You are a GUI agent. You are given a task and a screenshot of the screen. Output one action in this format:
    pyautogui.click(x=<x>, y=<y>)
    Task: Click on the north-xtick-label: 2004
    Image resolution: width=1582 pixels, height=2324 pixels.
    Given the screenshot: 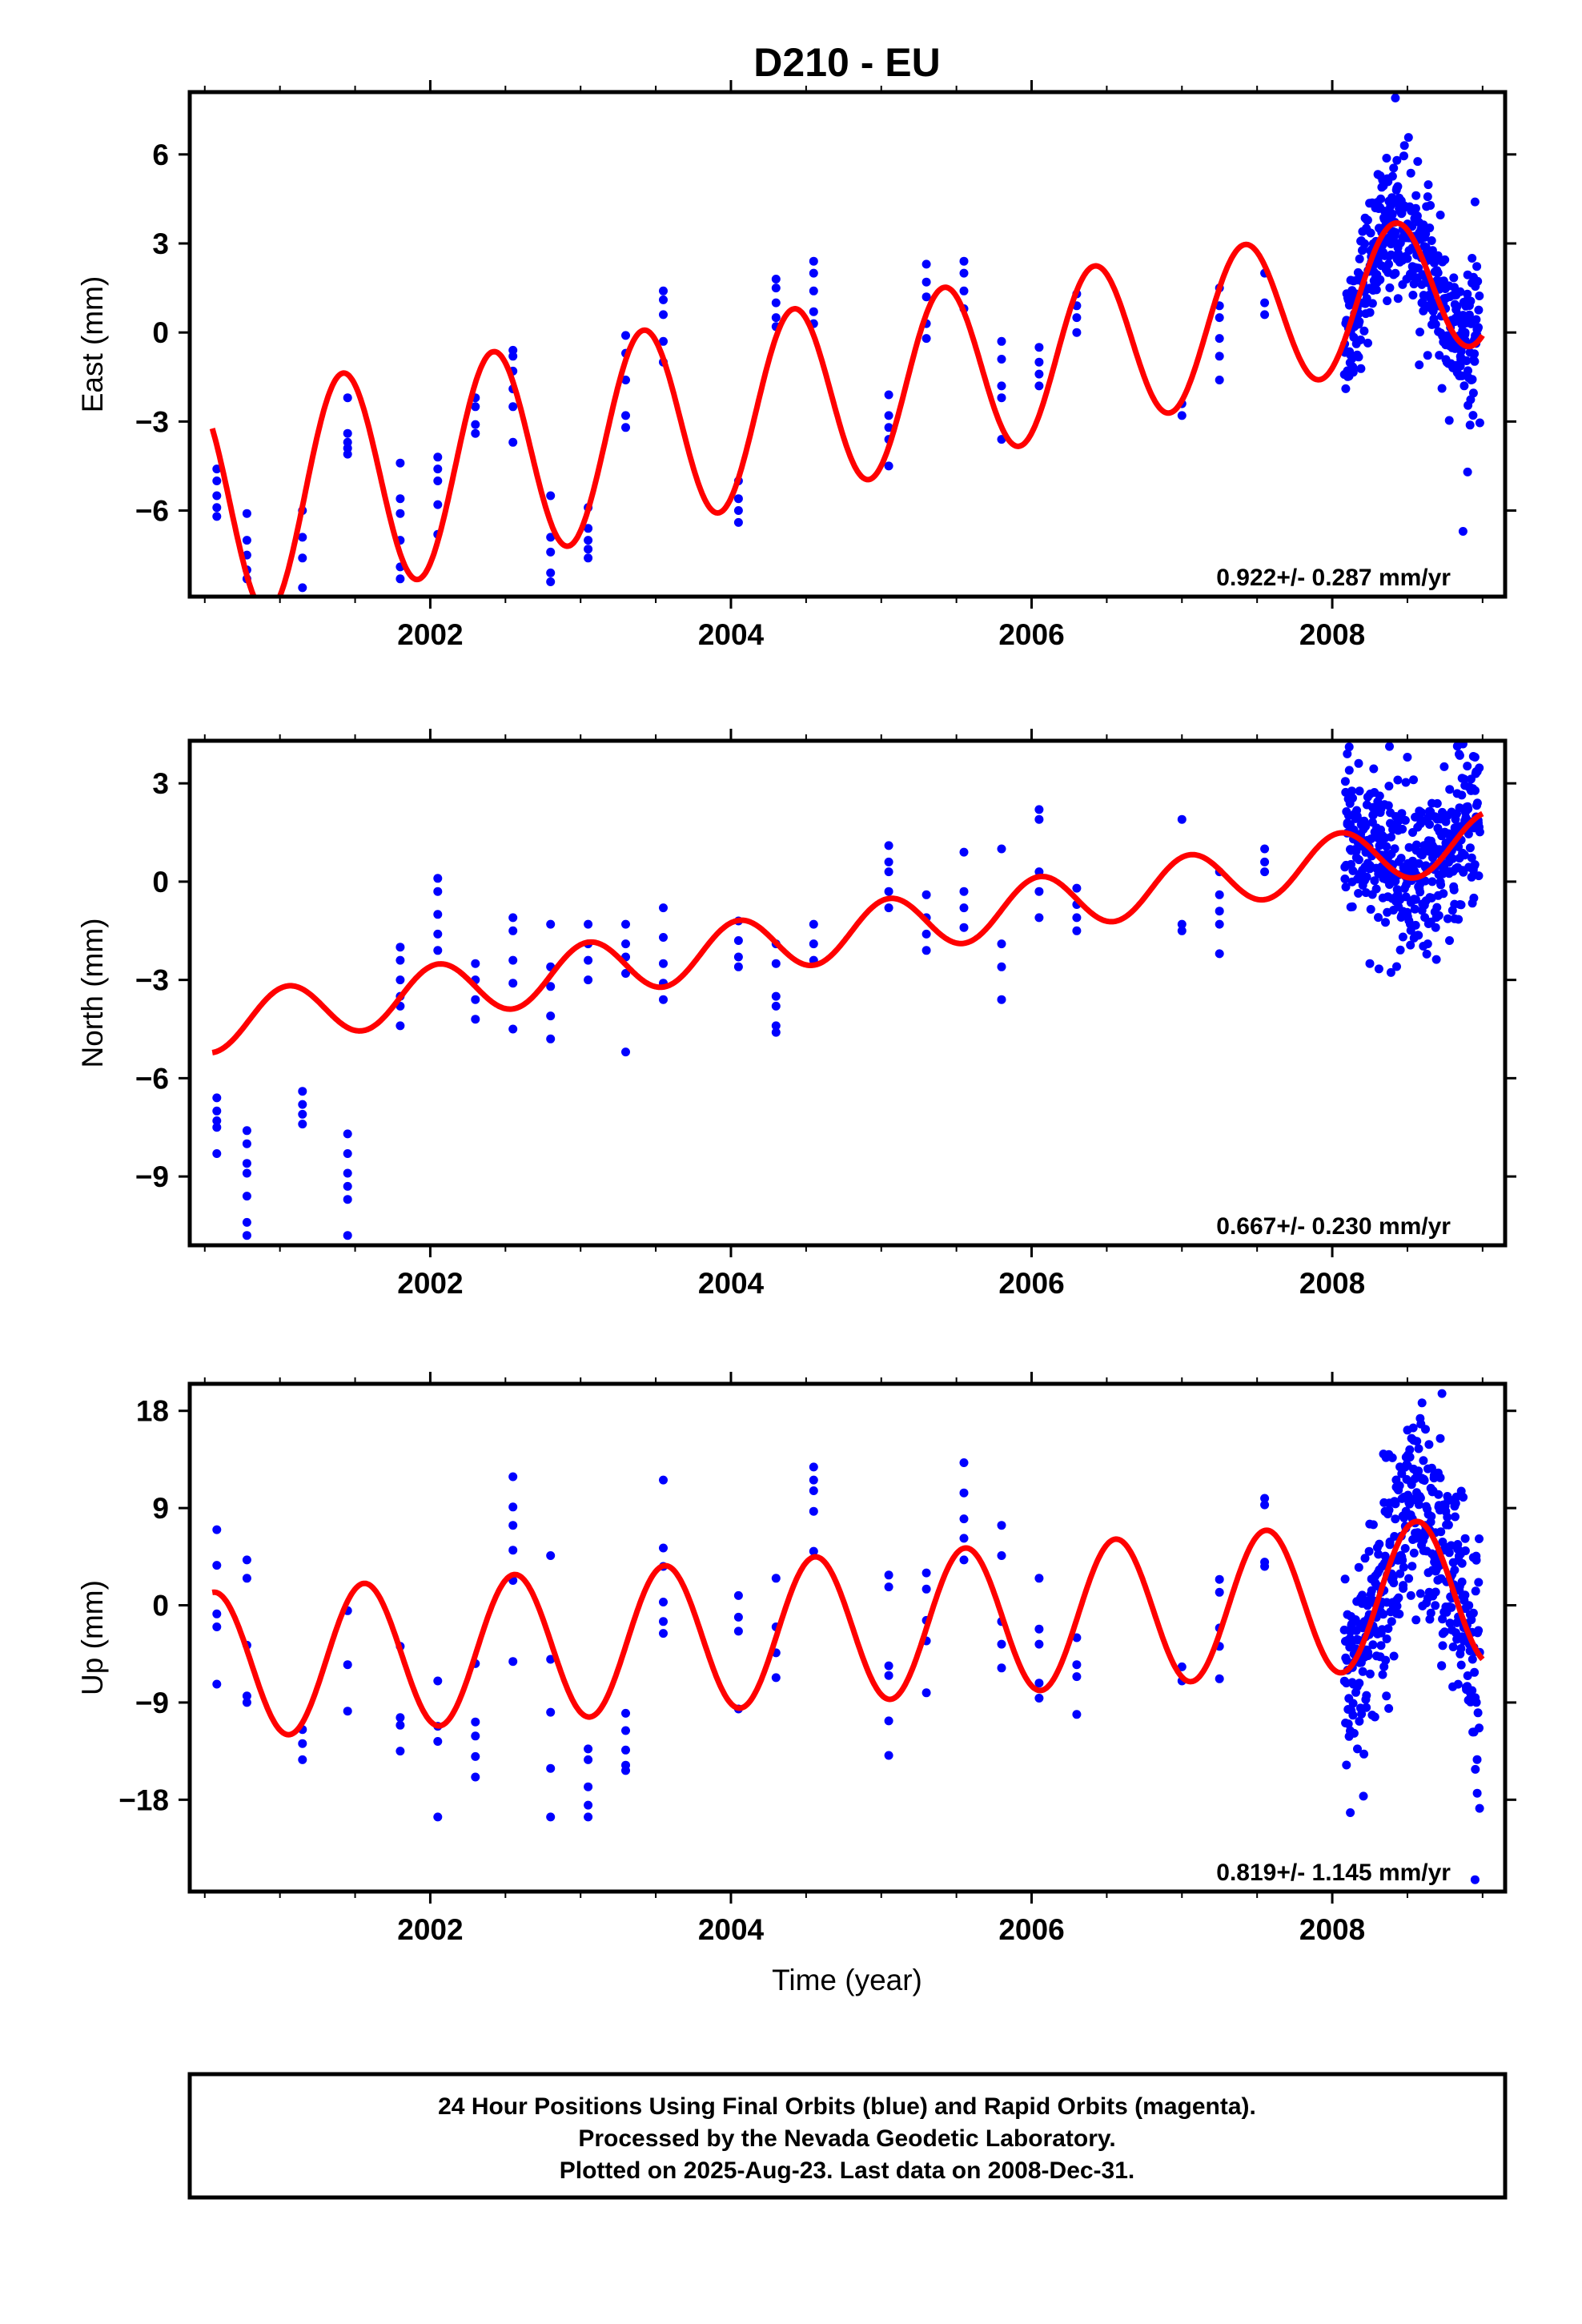 What is the action you would take?
    pyautogui.click(x=731, y=1283)
    